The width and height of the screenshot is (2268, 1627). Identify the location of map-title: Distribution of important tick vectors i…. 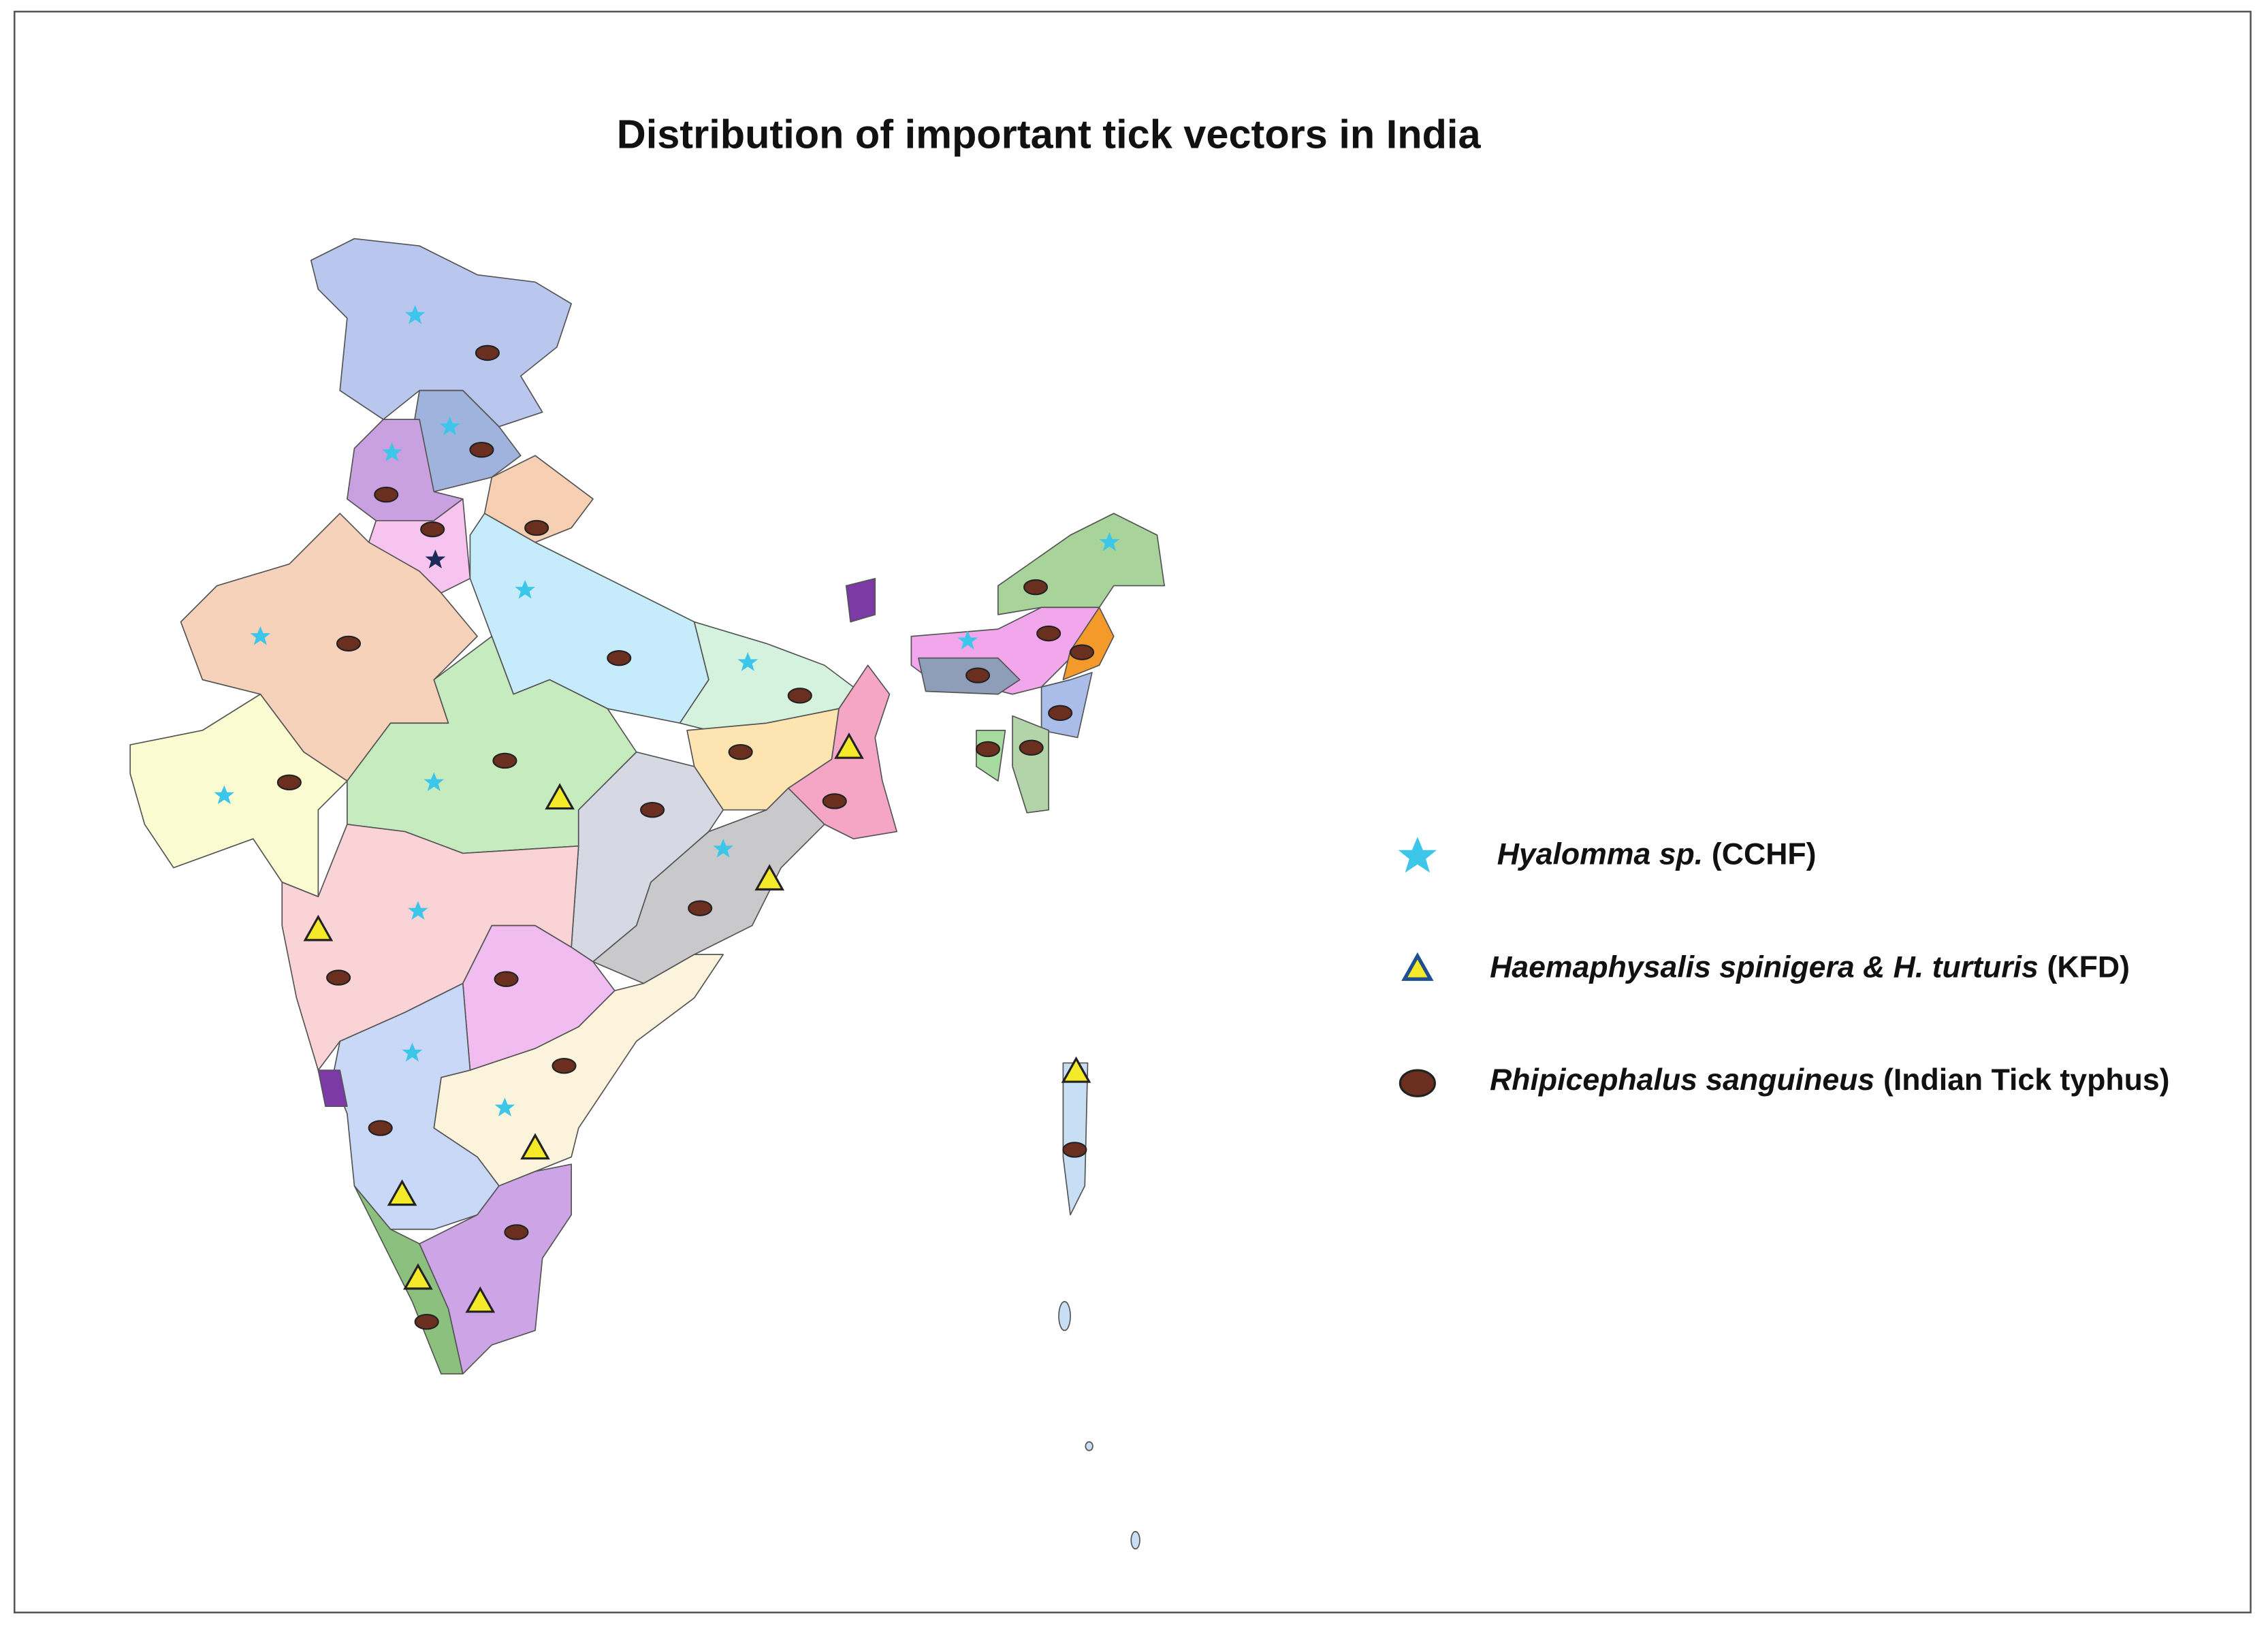
(1049, 134).